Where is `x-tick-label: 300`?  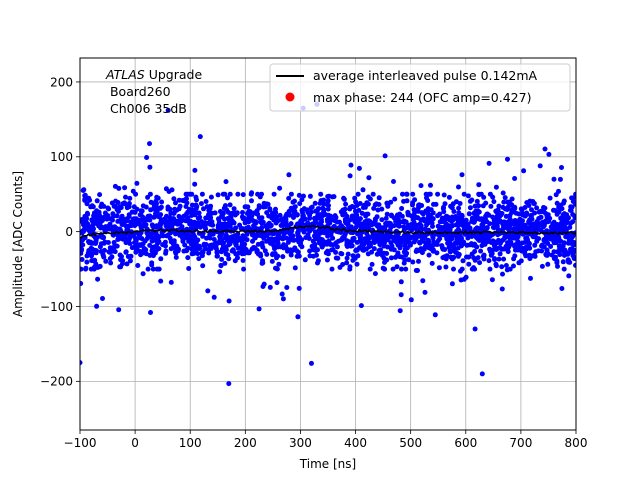 x-tick-label: 300 is located at coordinates (300, 443).